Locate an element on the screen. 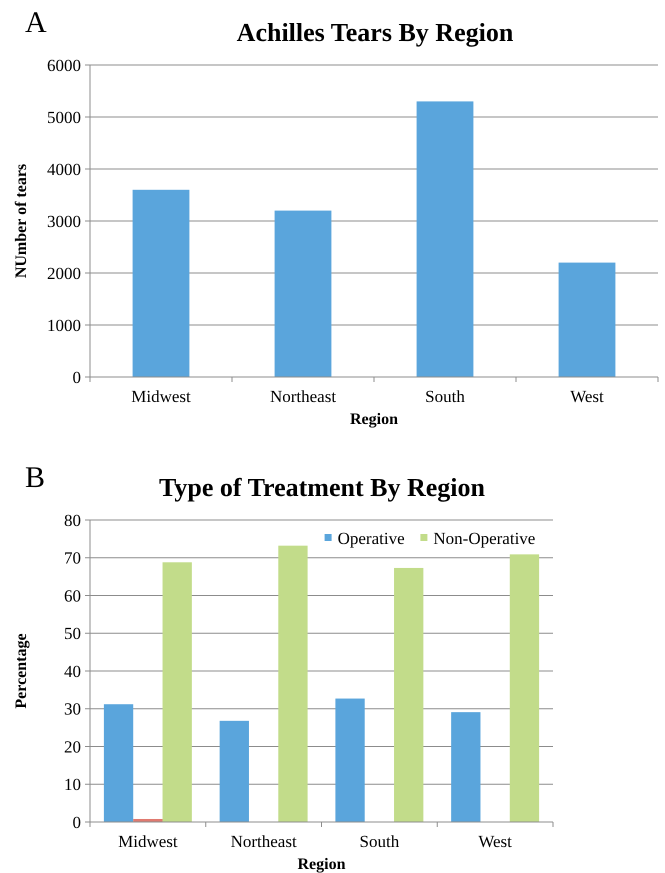 Image resolution: width=665 pixels, height=873 pixels. y-tick-label: 20 is located at coordinates (72, 746).